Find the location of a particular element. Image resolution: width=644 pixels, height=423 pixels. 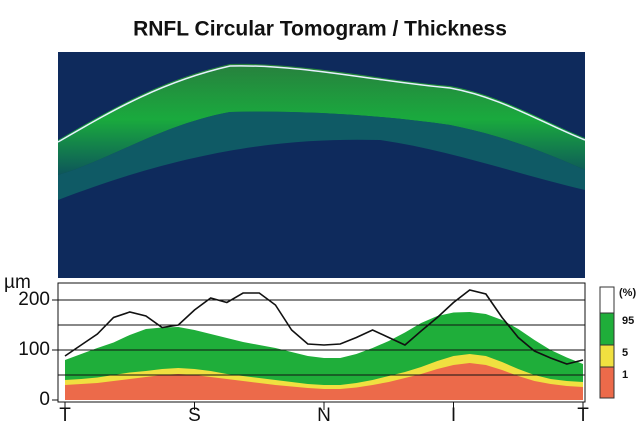

x-tick-label: N is located at coordinates (324, 414).